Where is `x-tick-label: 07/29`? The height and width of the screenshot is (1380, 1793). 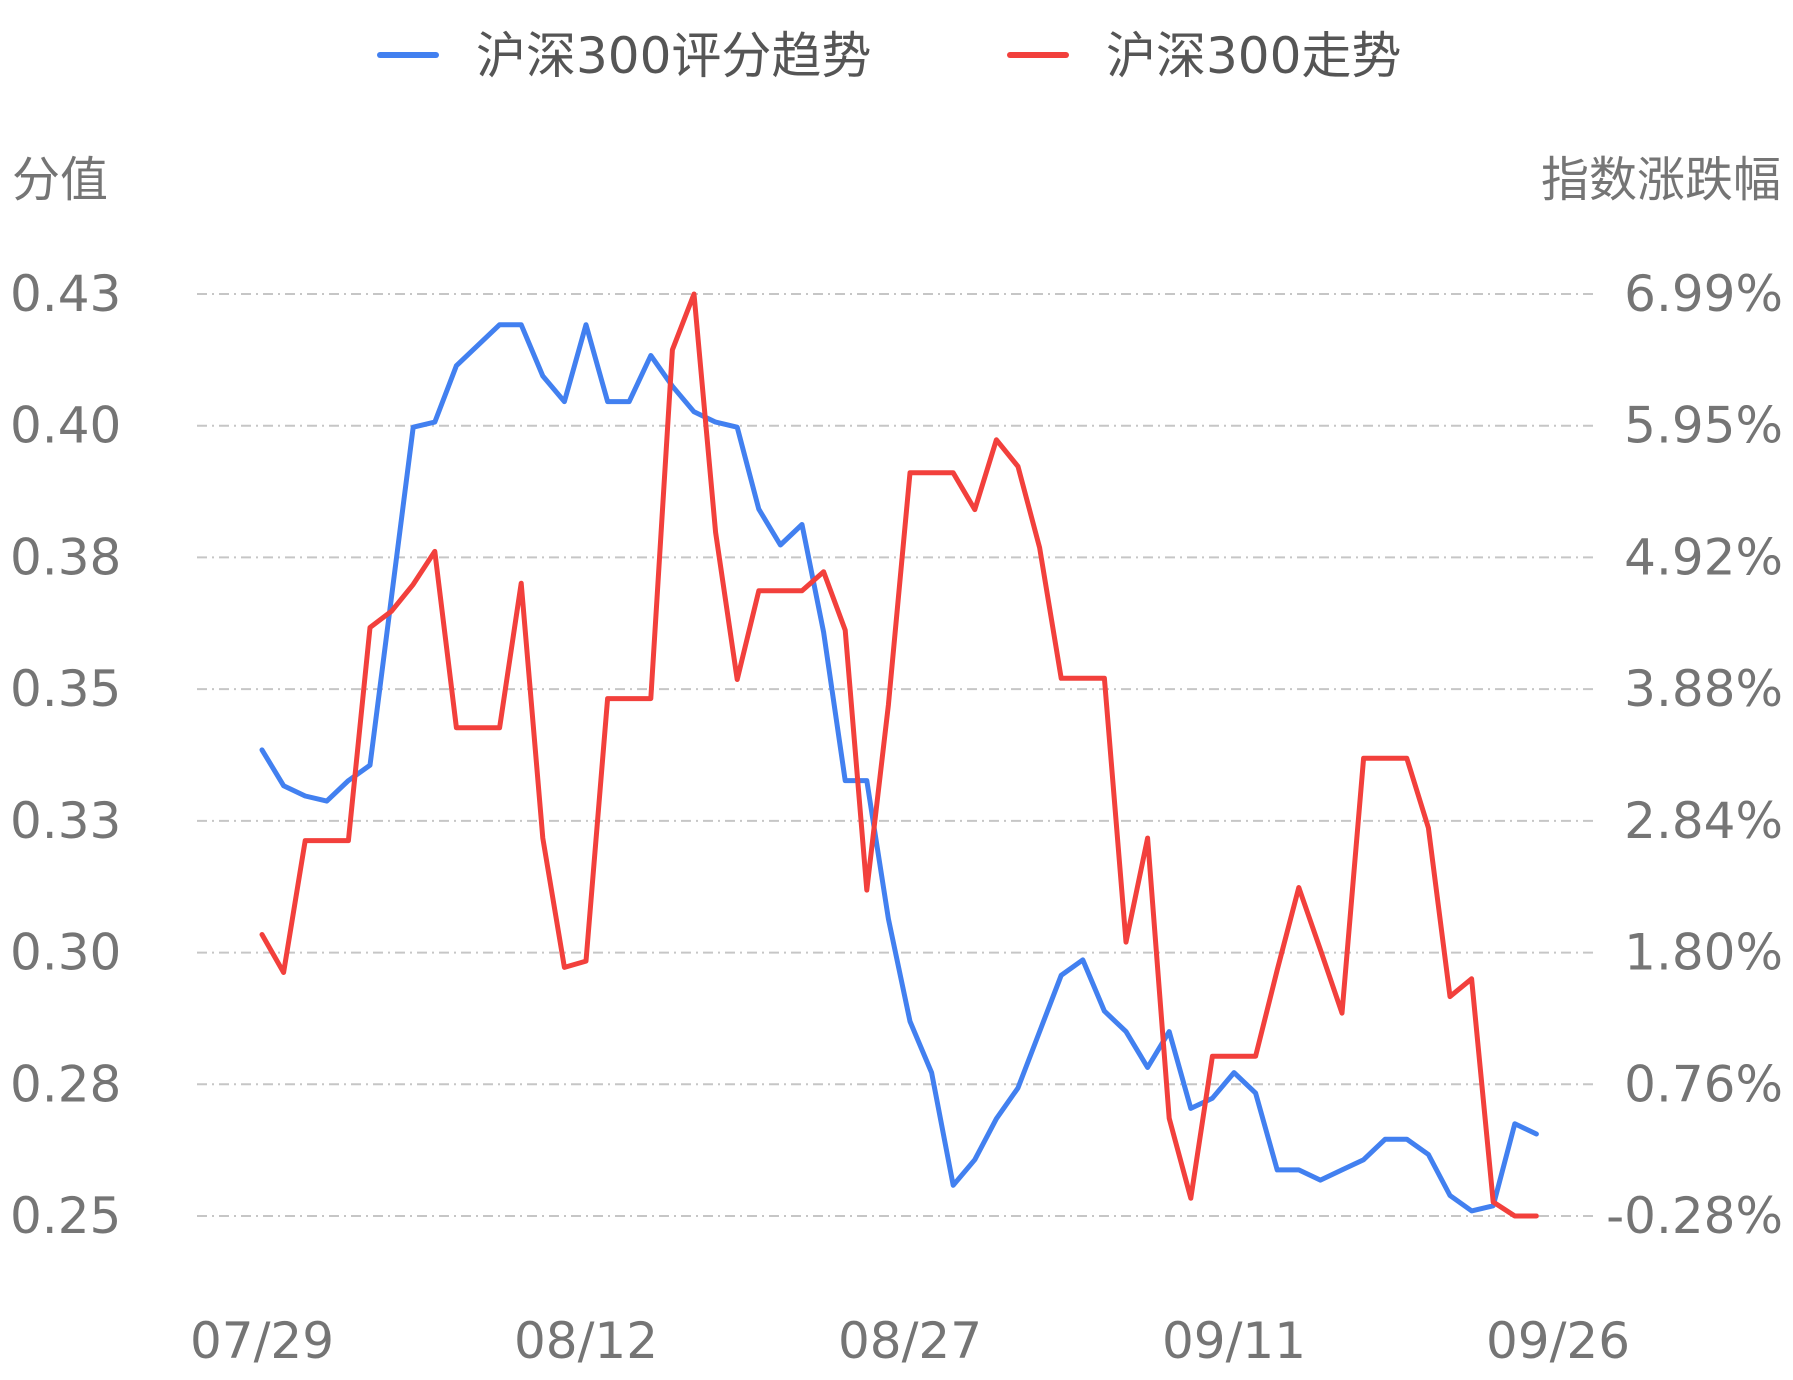 x-tick-label: 07/29 is located at coordinates (262, 1341).